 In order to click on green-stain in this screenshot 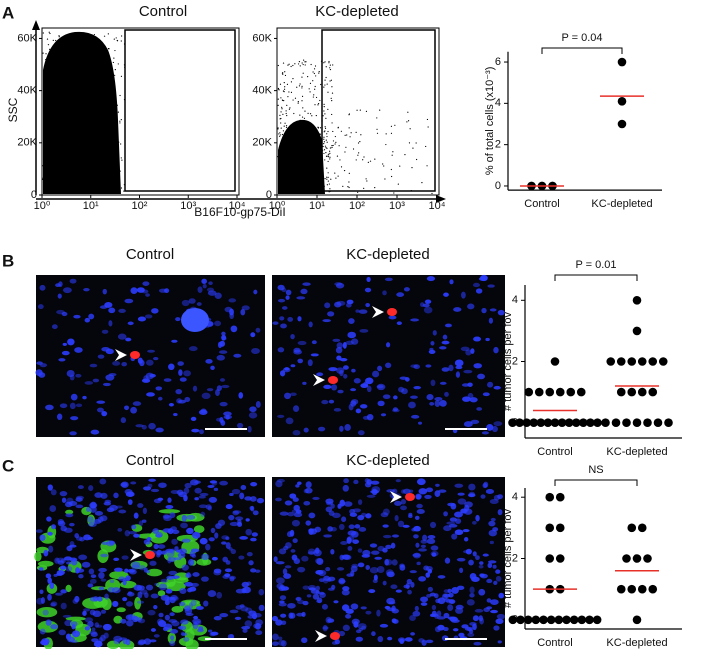, I will do `click(69, 512)`.